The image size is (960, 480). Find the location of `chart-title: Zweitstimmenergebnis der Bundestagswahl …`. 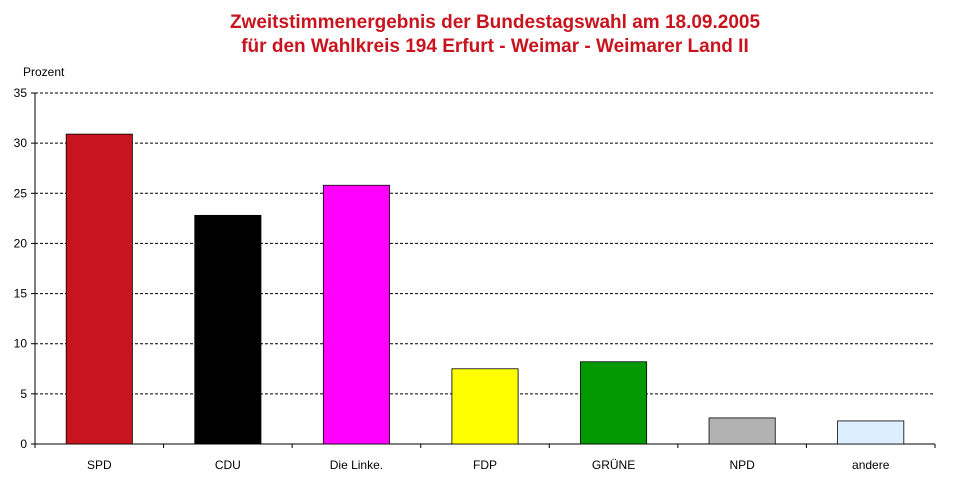

chart-title: Zweitstimmenergebnis der Bundestagswahl … is located at coordinates (495, 22).